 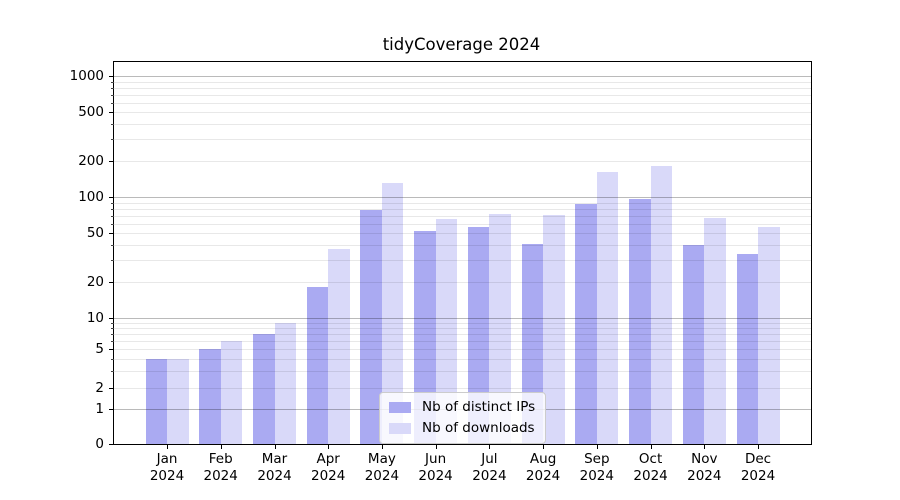 I want to click on x-tick-month: Jun, so click(x=436, y=459).